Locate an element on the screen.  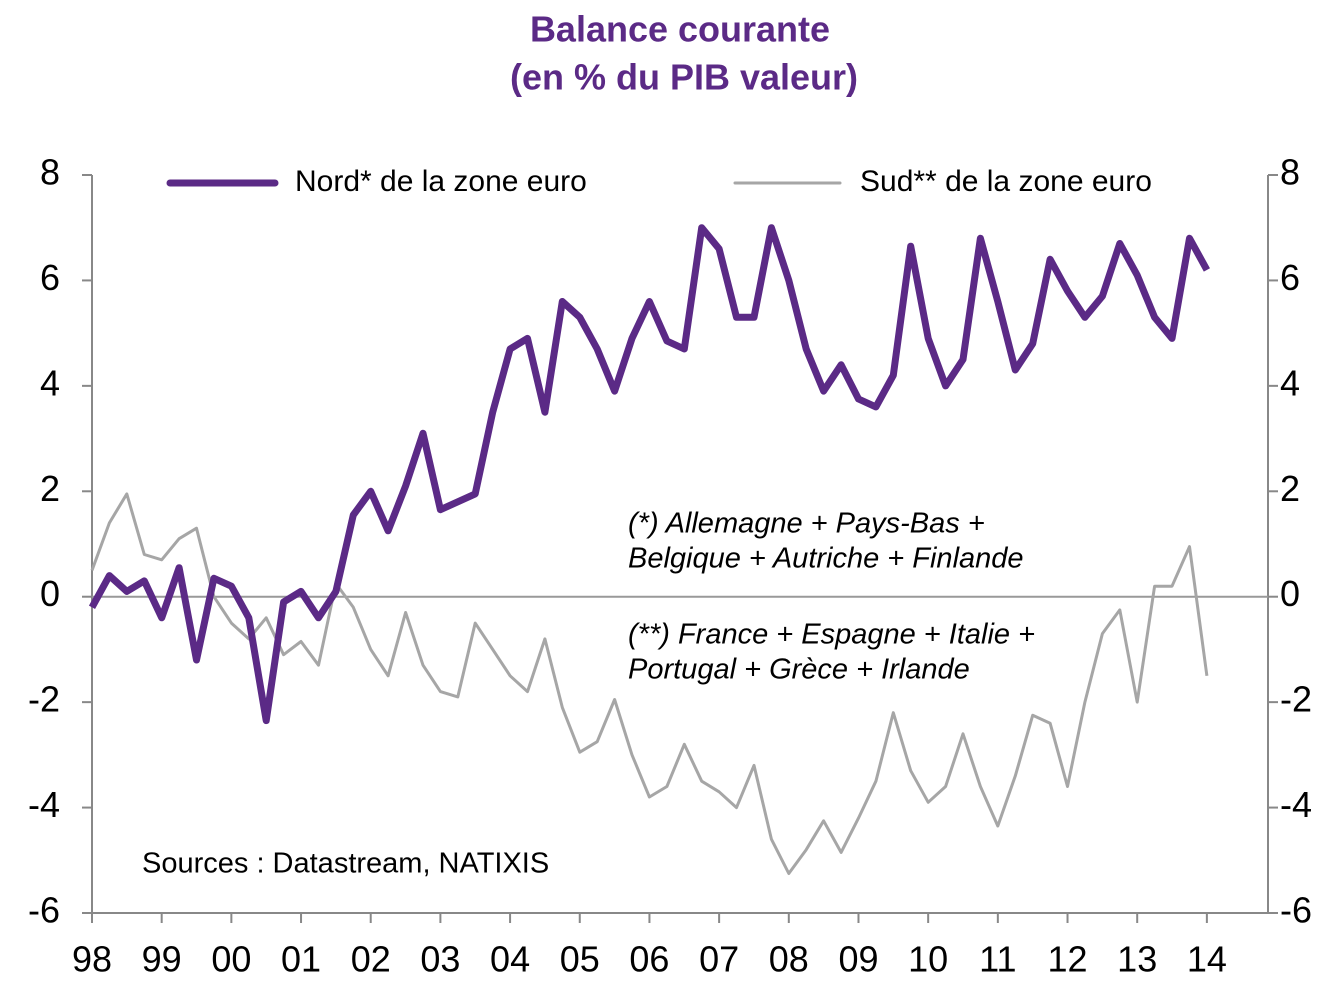
annotation: (*) Allemagne + Pays-Bas + is located at coordinates (806, 524).